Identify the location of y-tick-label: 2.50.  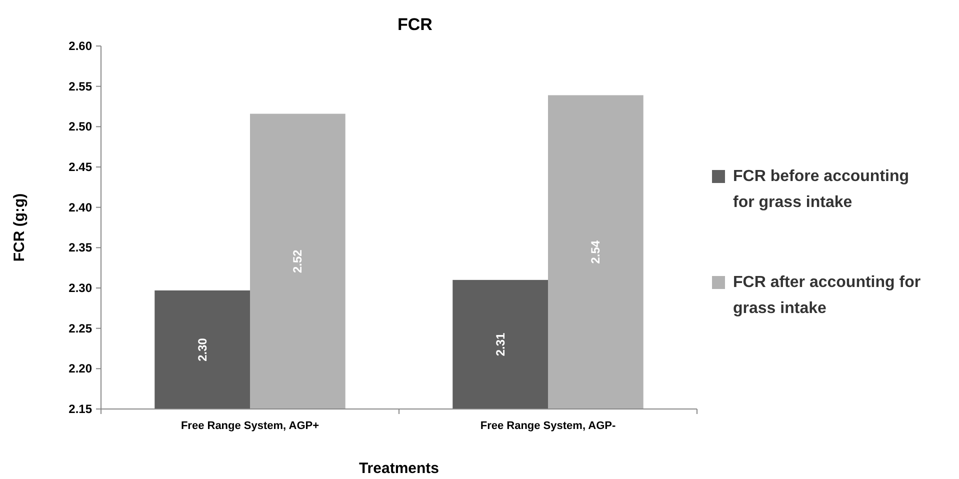
(80, 127).